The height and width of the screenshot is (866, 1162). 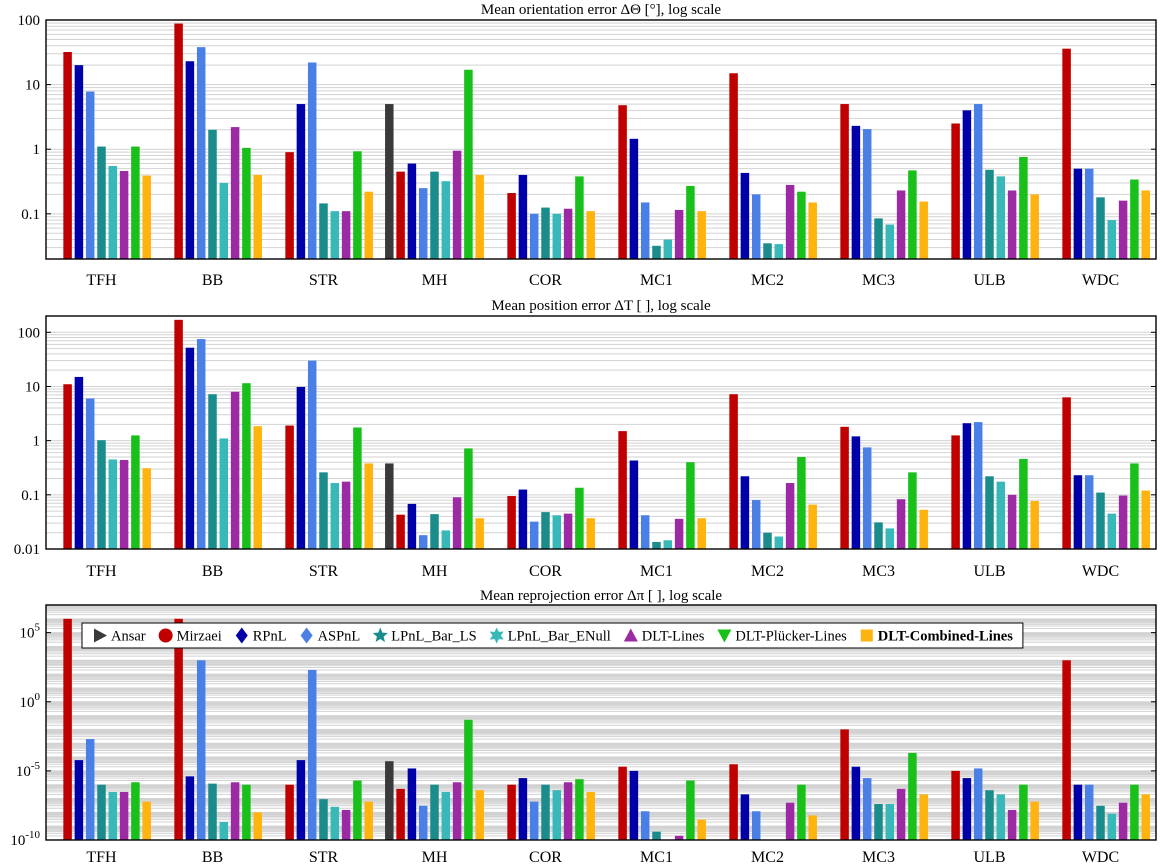 I want to click on bar-lpnl-bar-enull-str, so click(x=335, y=235).